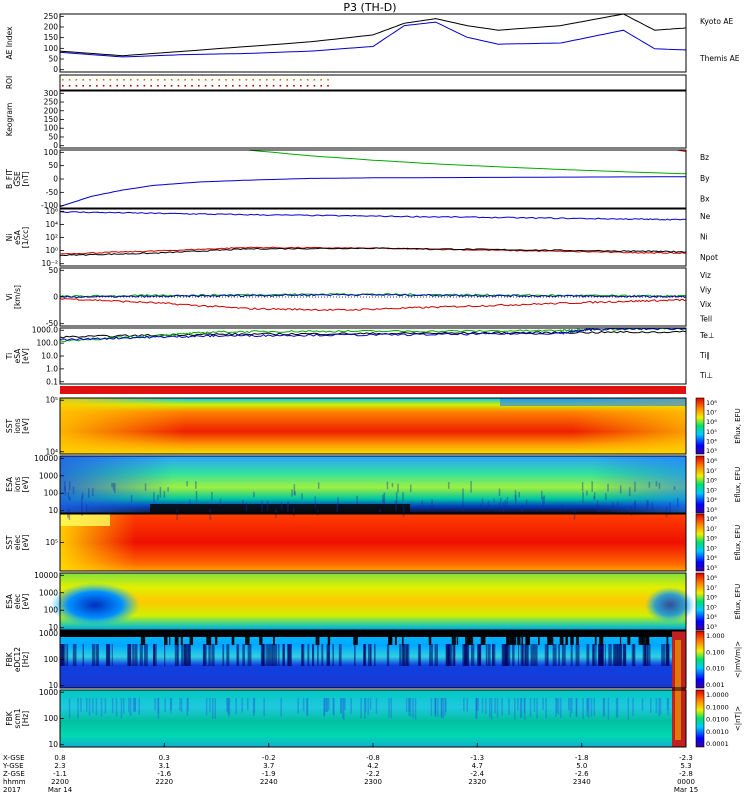  Describe the element at coordinates (685, 766) in the screenshot. I see `x-tick-label-y: 5.3` at that location.